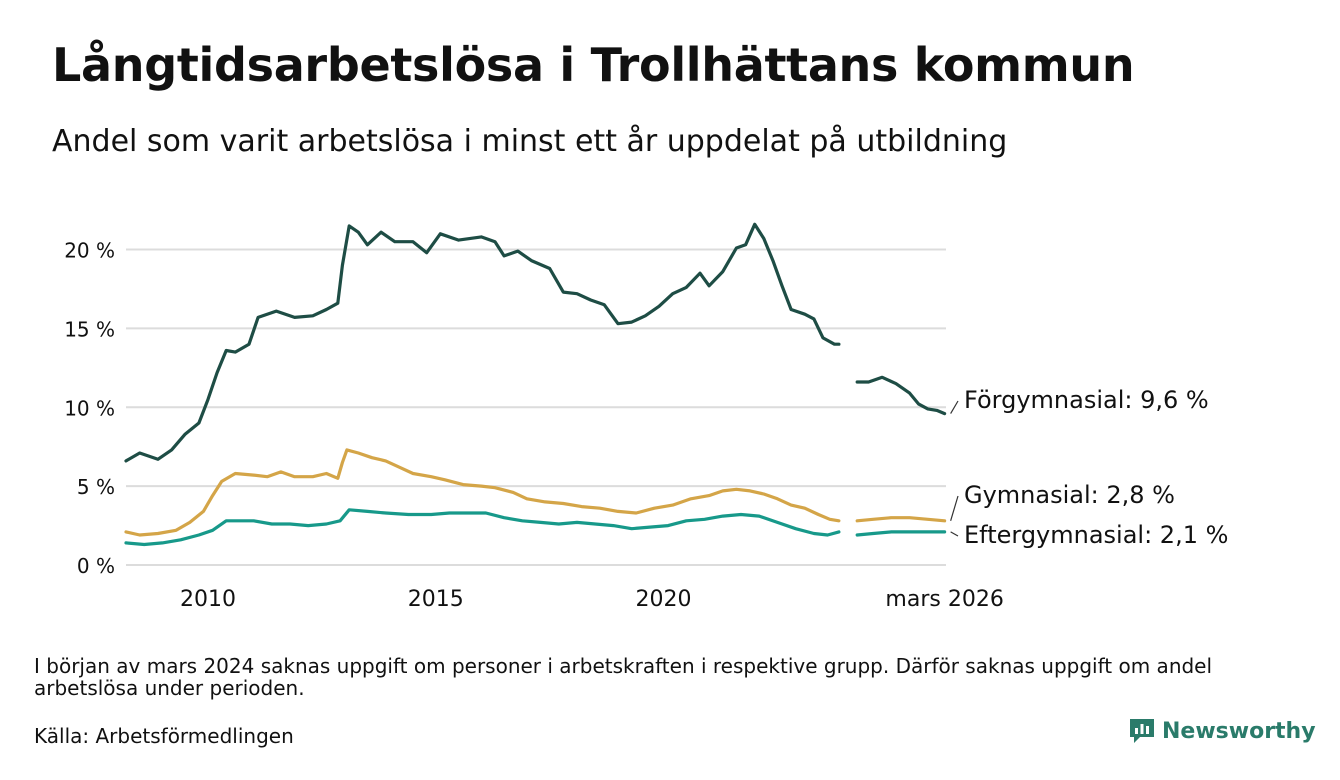 Image resolution: width=1340 pixels, height=780 pixels. What do you see at coordinates (1096, 535) in the screenshot?
I see `end-label-eftergymnasial: Eftergymnasial: 2,1 %` at bounding box center [1096, 535].